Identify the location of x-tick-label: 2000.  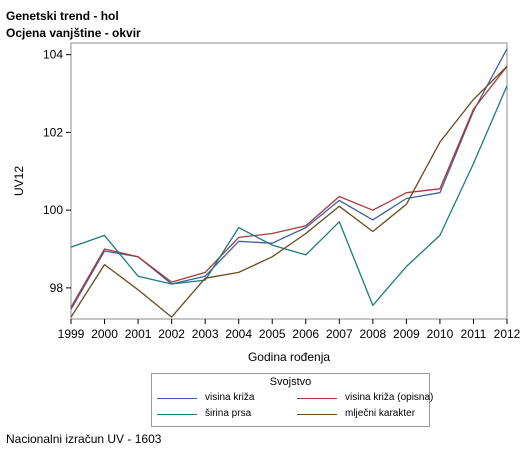
(104, 334).